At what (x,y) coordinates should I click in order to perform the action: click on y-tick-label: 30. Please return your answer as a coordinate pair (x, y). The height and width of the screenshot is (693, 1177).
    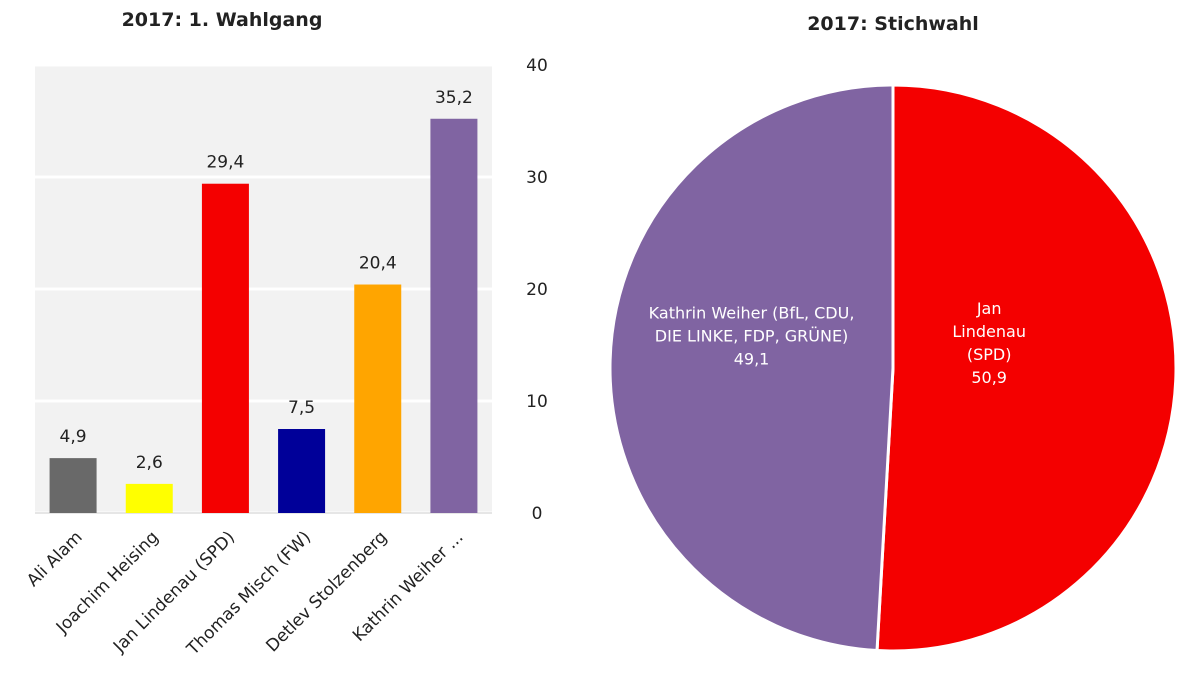
    Looking at the image, I should click on (537, 178).